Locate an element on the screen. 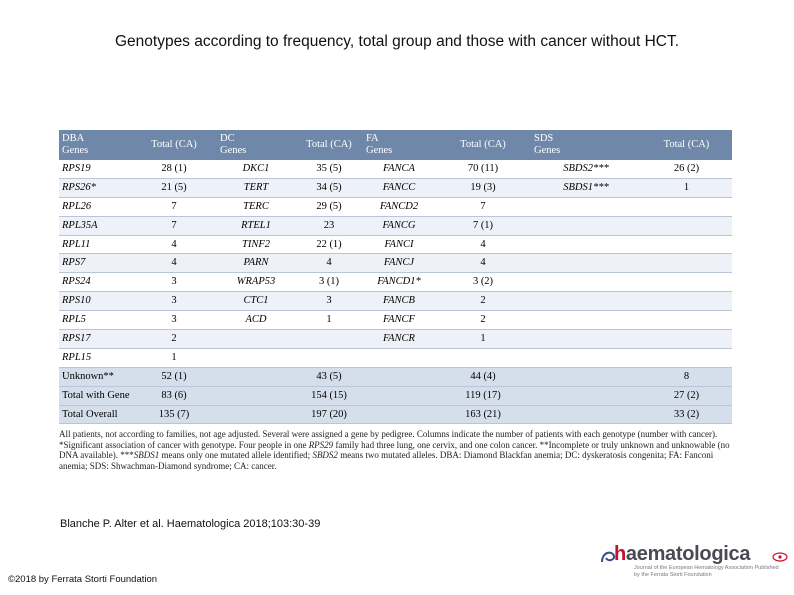 This screenshot has width=794, height=595. summary-label-cell: Total with Gene is located at coordinates (95, 396).